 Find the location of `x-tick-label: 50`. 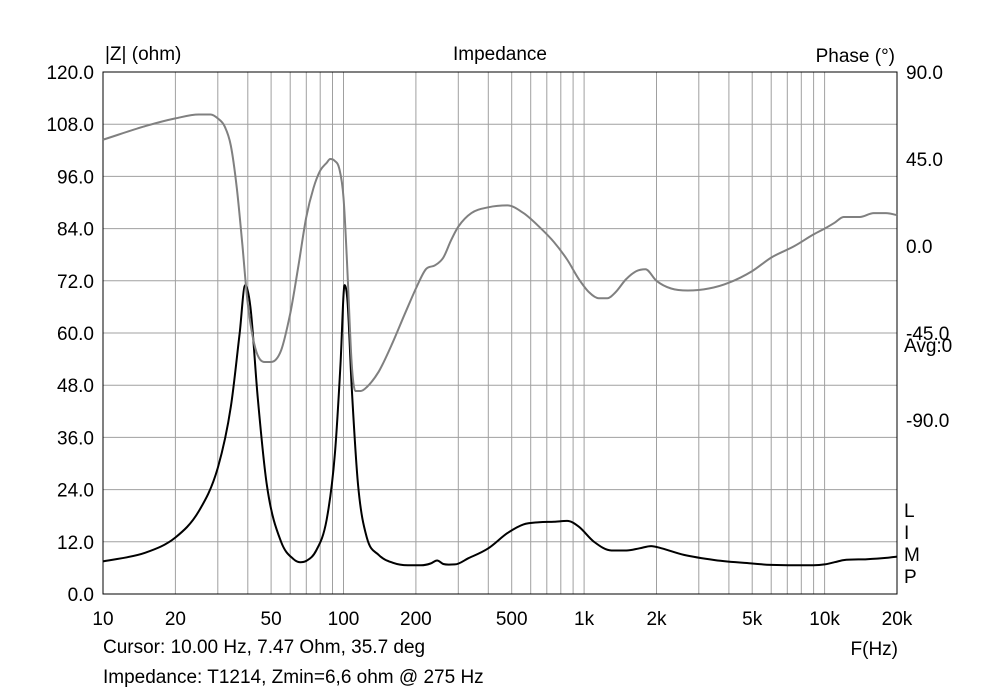

x-tick-label: 50 is located at coordinates (271, 619).